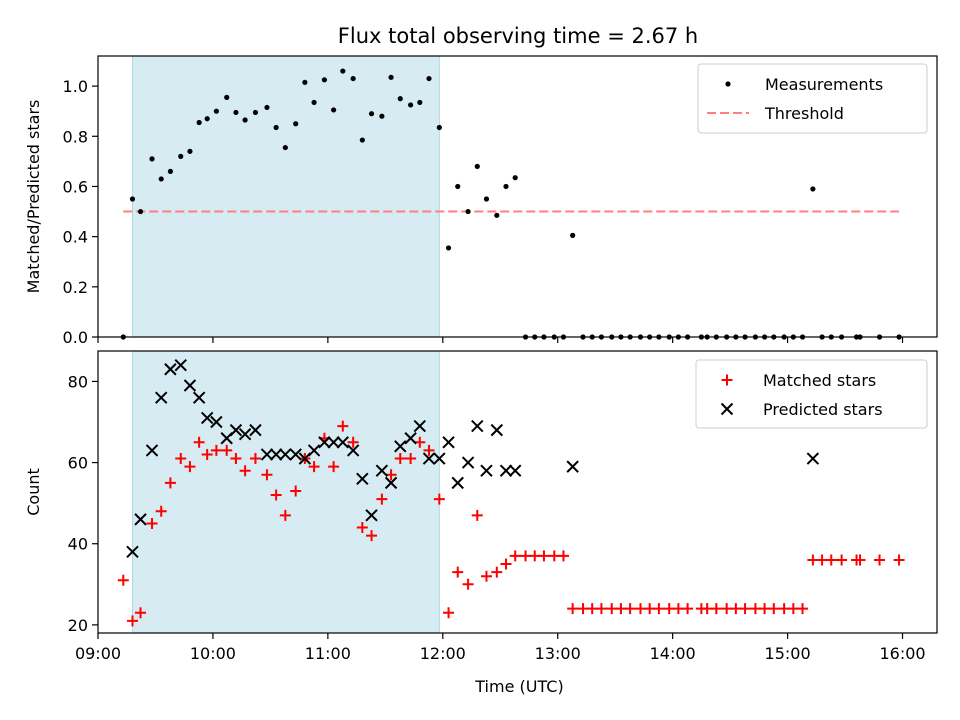  I want to click on y-tick-label: 1.0, so click(75, 86).